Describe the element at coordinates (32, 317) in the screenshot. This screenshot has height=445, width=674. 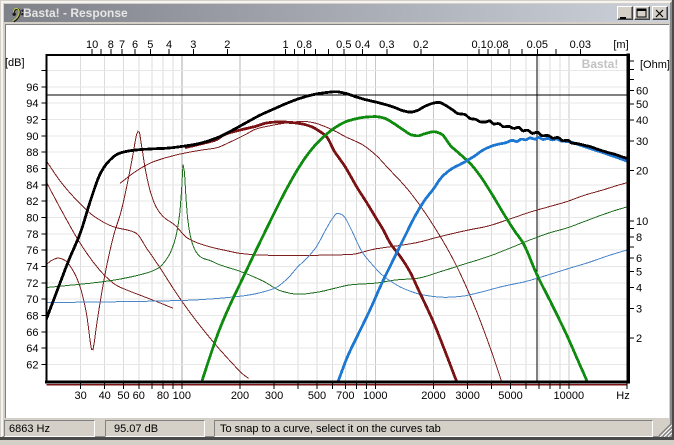
I see `svg-text: 68` at that location.